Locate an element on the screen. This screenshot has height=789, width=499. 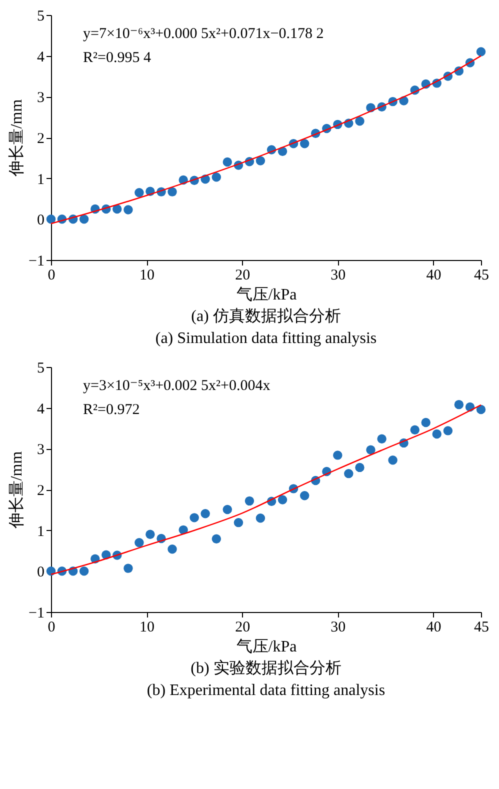
annotation: R²=0.995 4 is located at coordinates (117, 58).